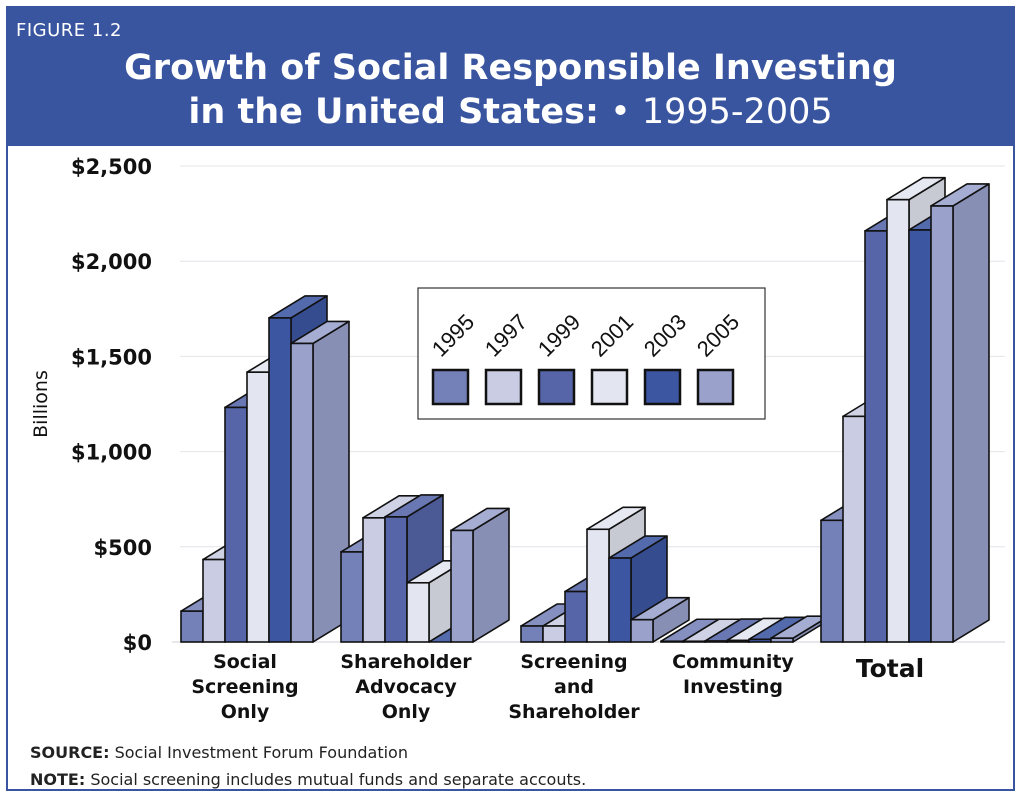 The height and width of the screenshot is (797, 1021). Describe the element at coordinates (733, 662) in the screenshot. I see `category-label-3-0: Community` at that location.